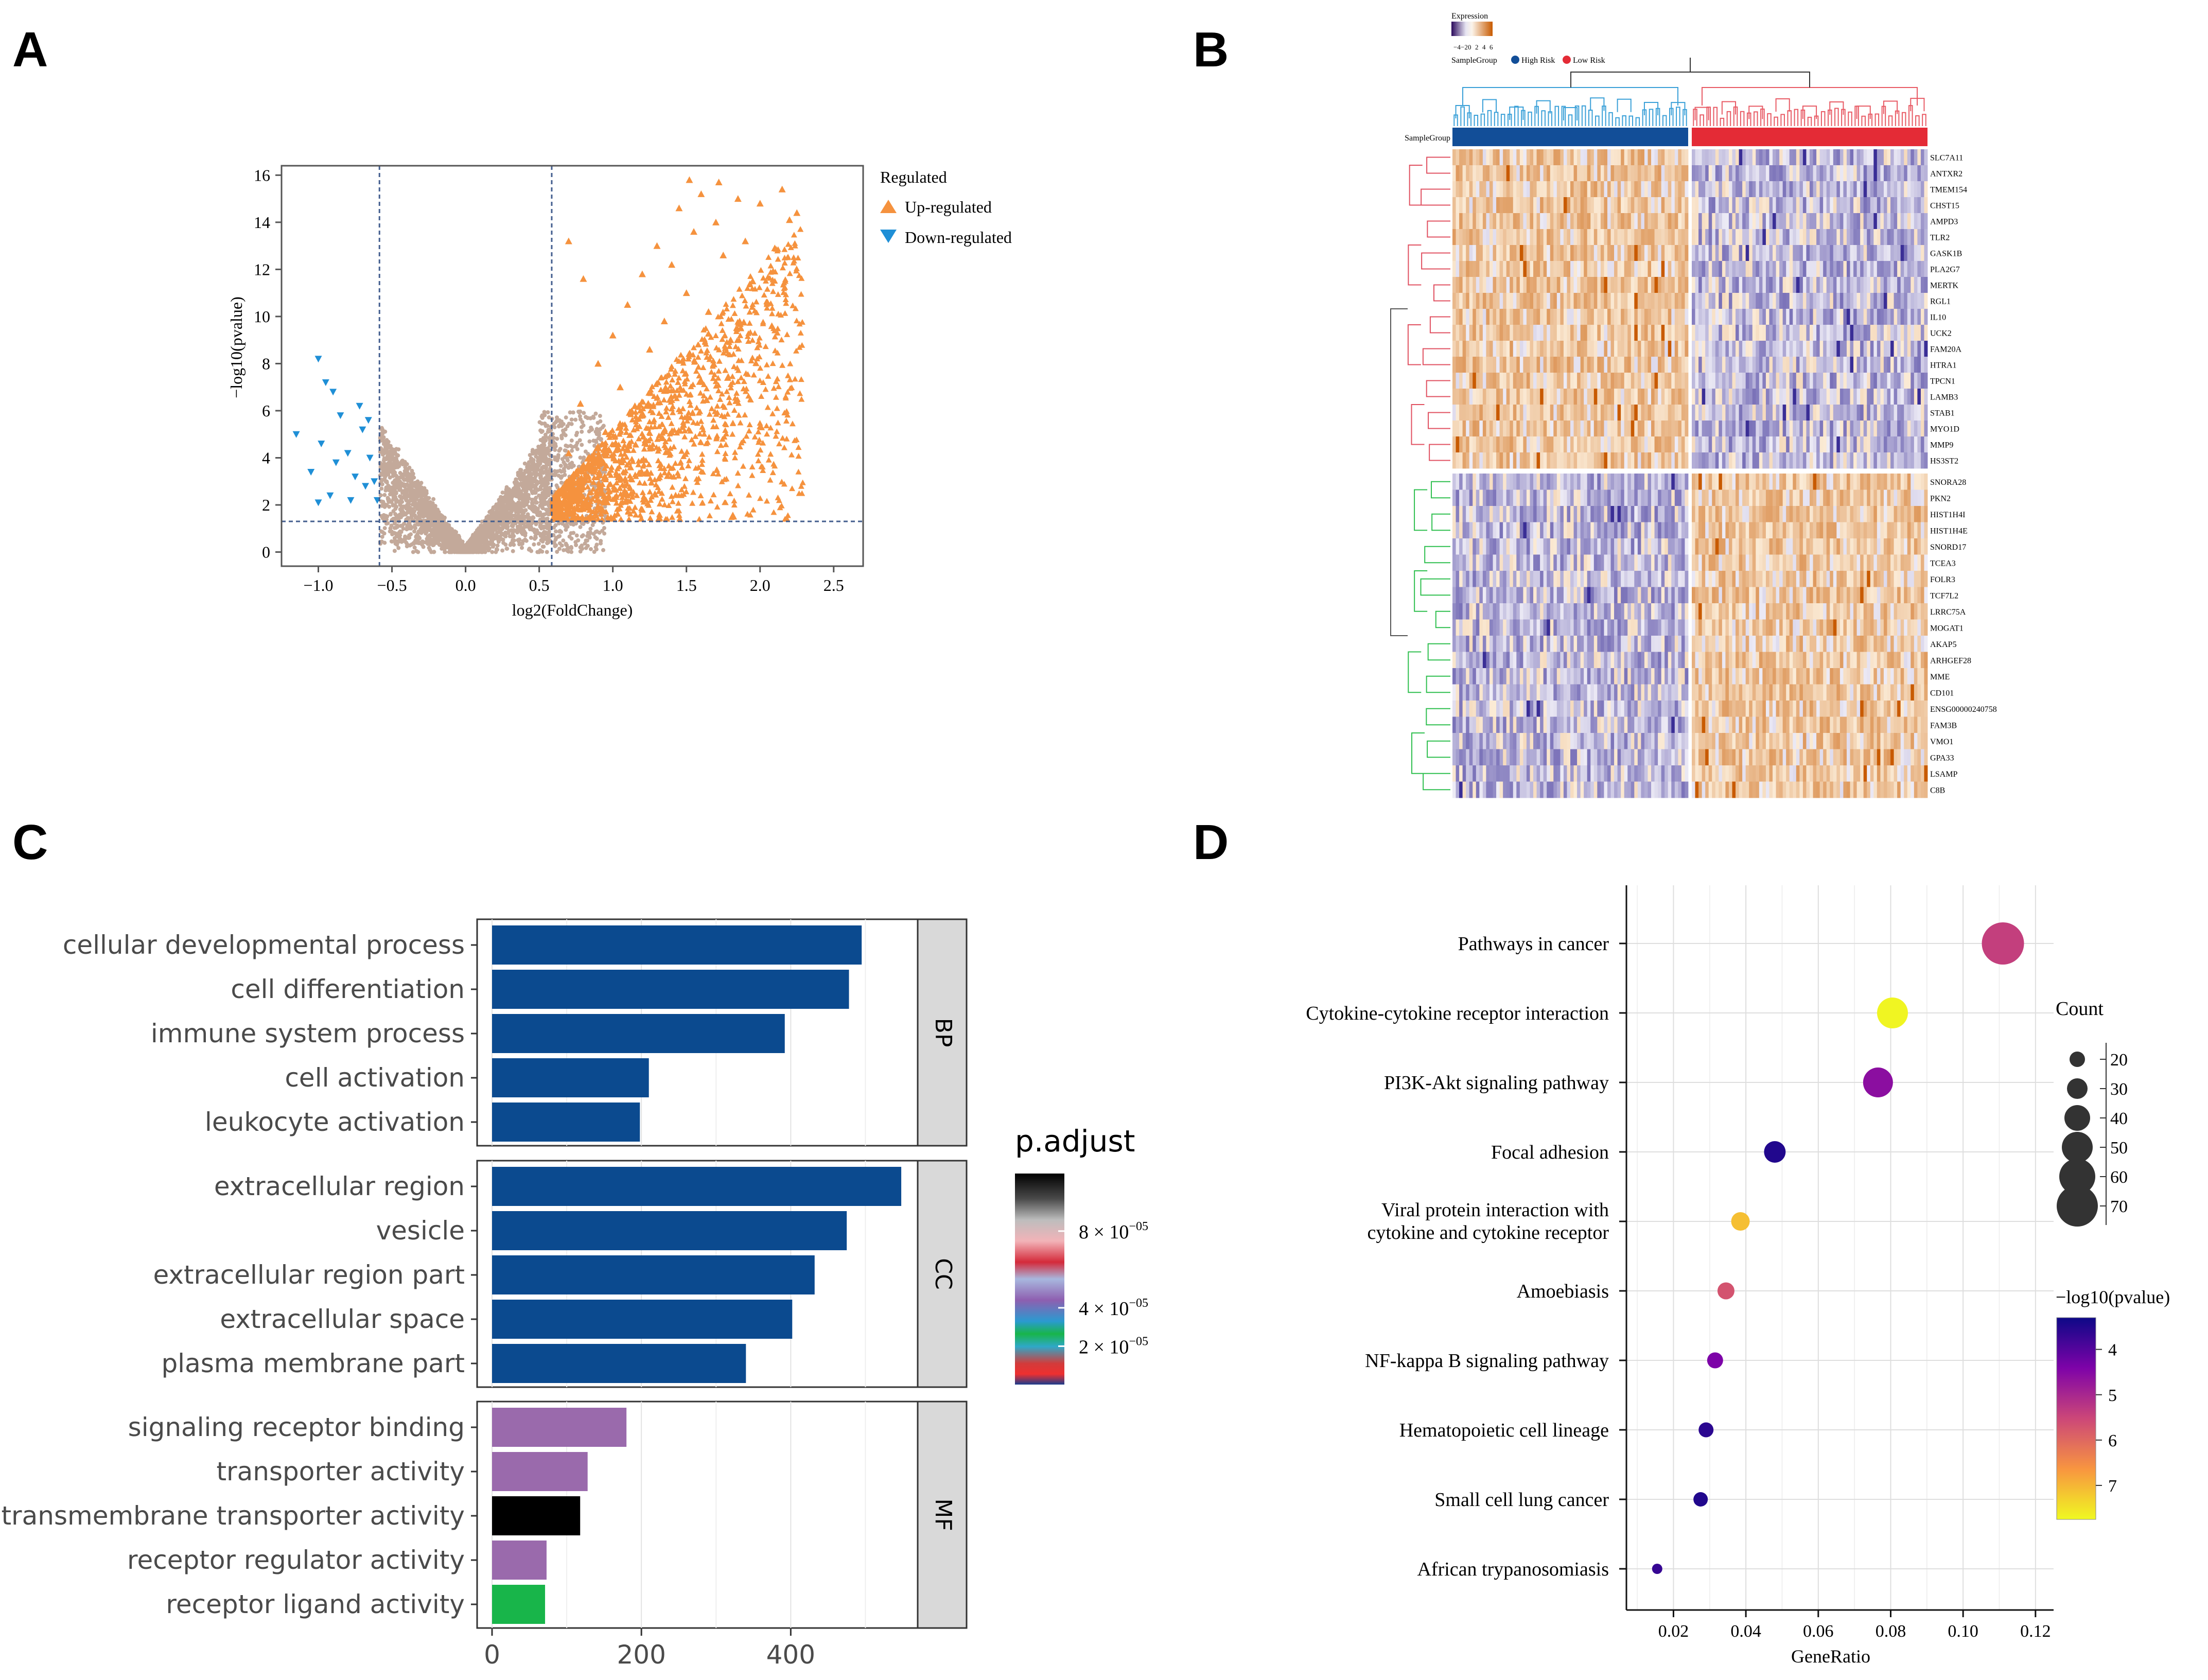  Describe the element at coordinates (374, 481) in the screenshot. I see `down-regulated-point` at that location.